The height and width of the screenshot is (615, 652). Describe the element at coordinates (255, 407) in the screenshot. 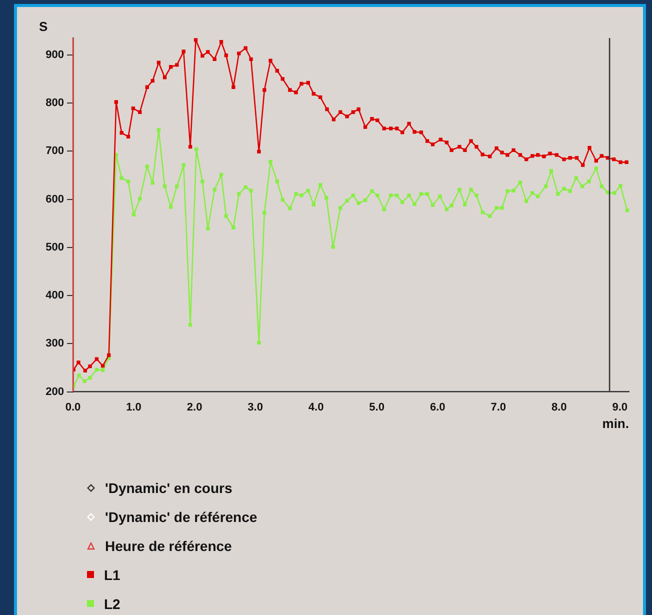

I see `x-tick-label: 3.0` at that location.